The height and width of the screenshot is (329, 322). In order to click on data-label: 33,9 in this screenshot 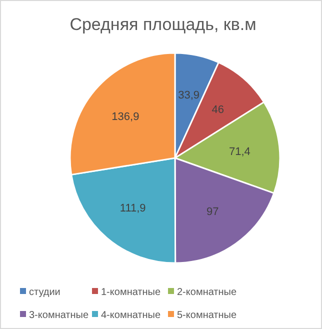, I will do `click(189, 95)`.